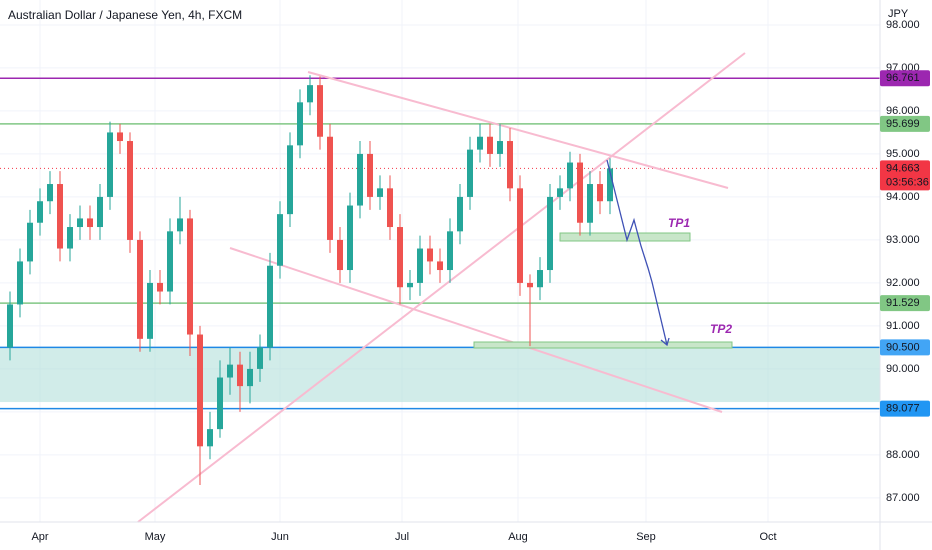 This screenshot has width=932, height=550. Describe the element at coordinates (903, 498) in the screenshot. I see `y-tick-label: 87.000` at that location.